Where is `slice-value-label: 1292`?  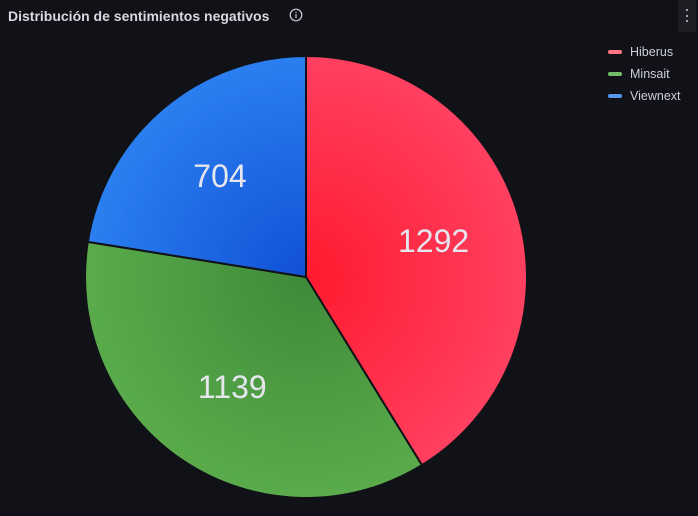 slice-value-label: 1292 is located at coordinates (433, 241).